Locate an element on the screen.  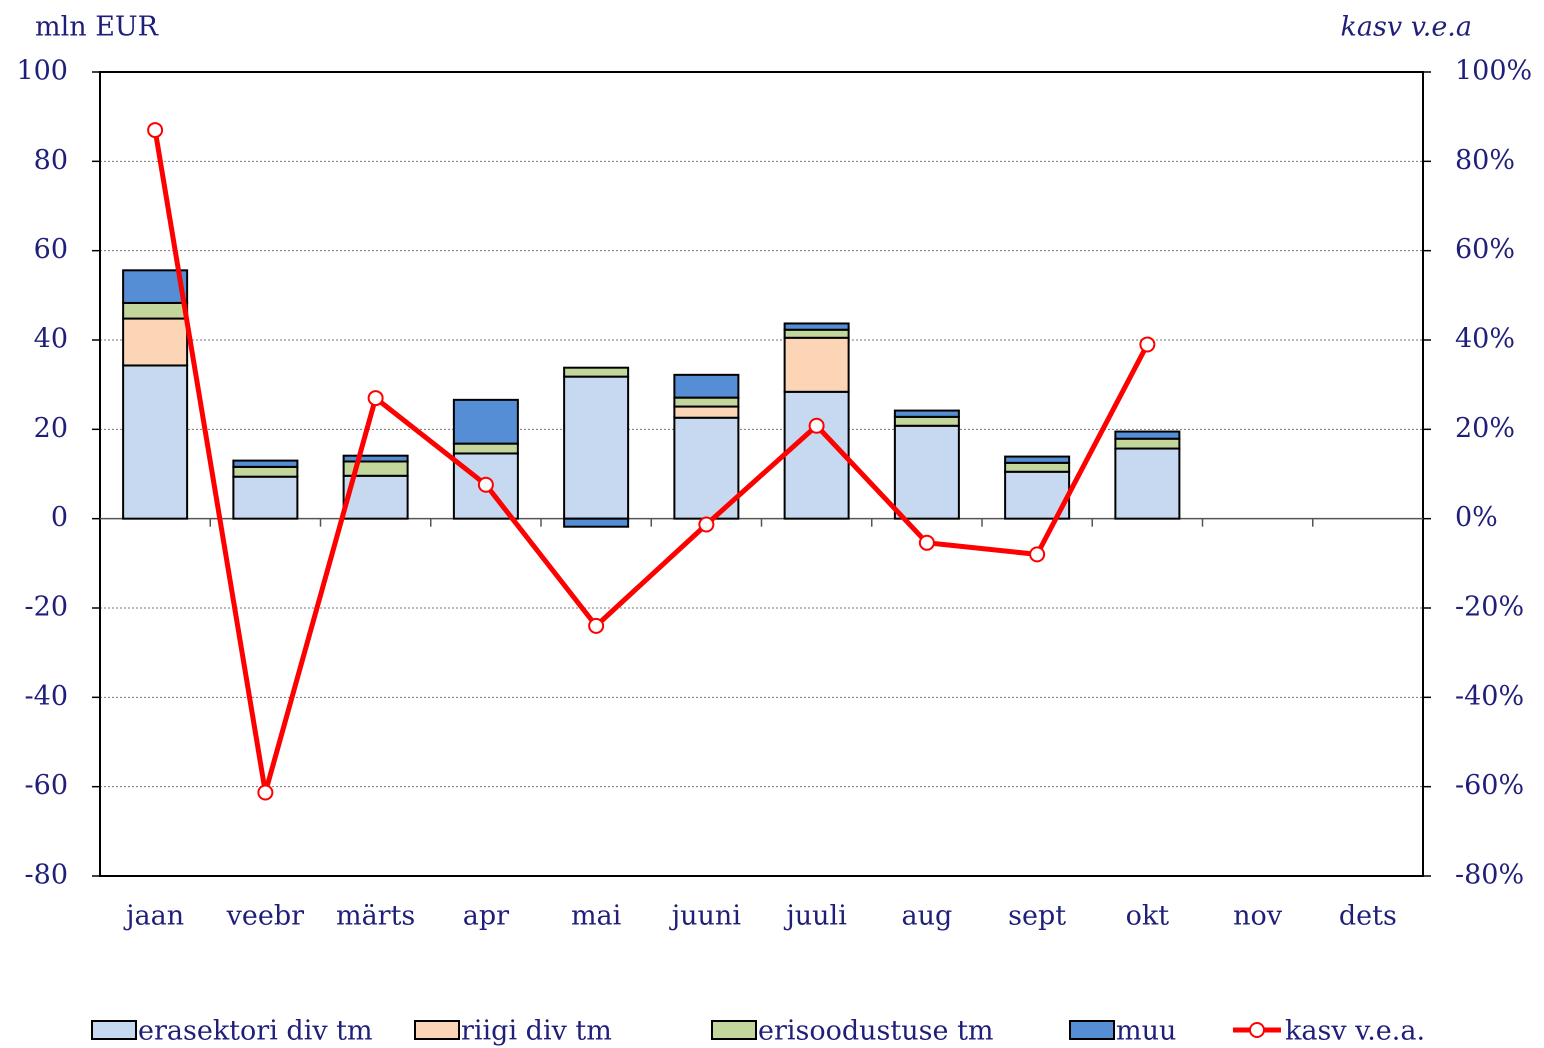
y-tick-label: -20 is located at coordinates (46, 607).